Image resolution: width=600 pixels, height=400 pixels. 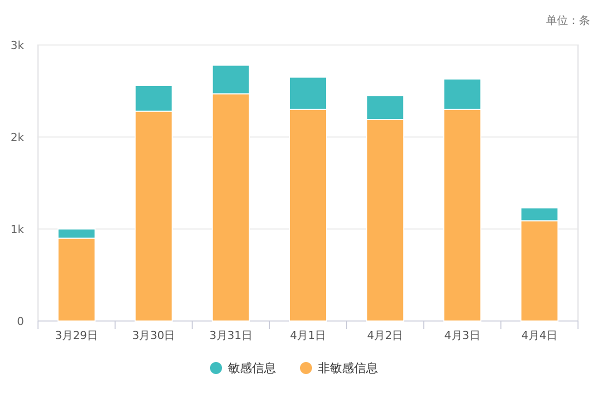 I want to click on y-tick-label: 0, so click(x=20, y=321).